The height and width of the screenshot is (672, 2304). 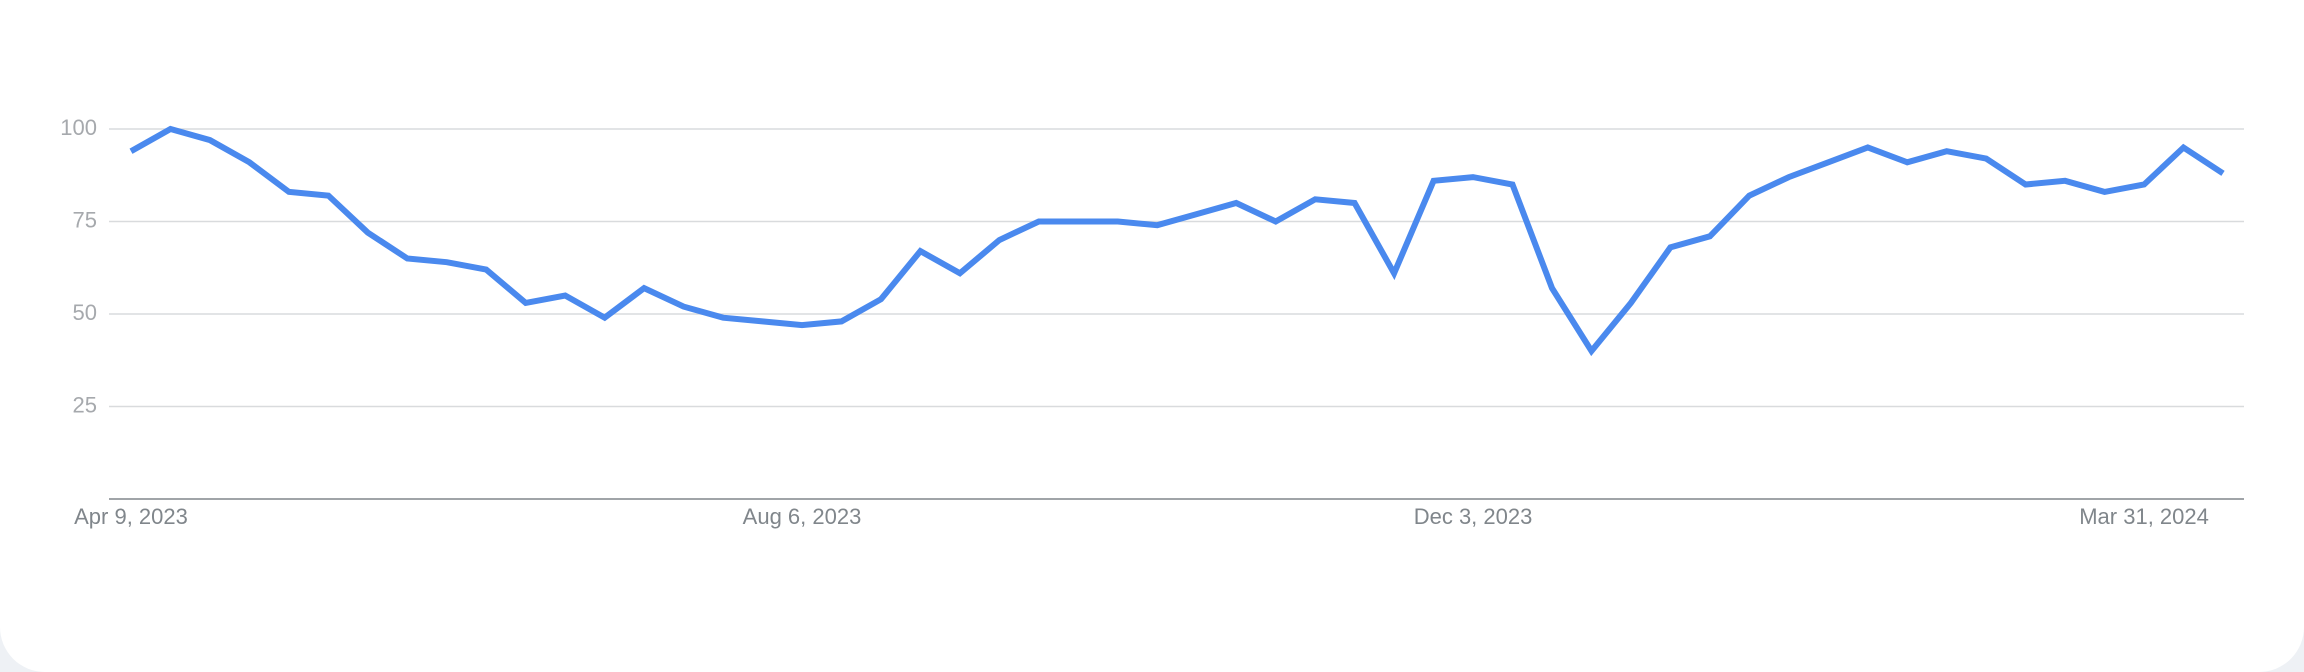 I want to click on y-tick-label: 25, so click(x=85, y=404).